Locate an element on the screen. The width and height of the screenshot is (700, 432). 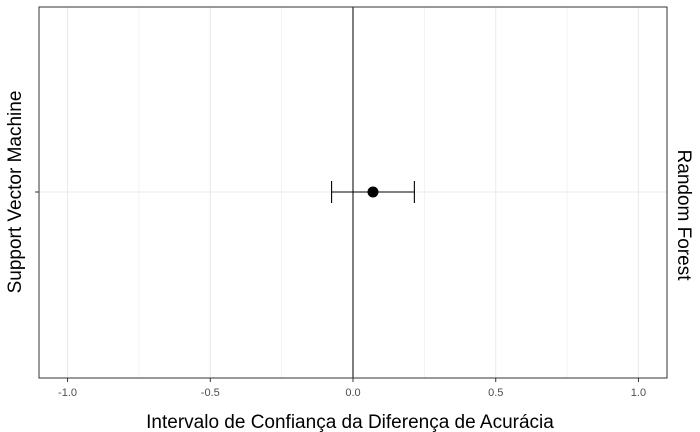
x-tick-label: 0.5 is located at coordinates (495, 393).